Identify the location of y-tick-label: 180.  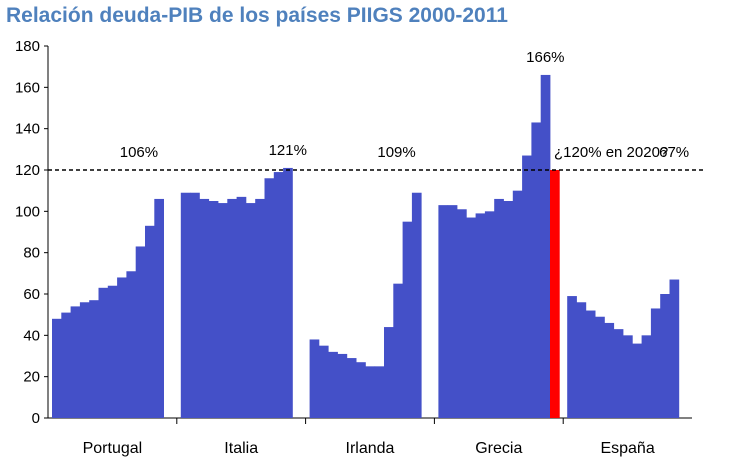
(27, 46).